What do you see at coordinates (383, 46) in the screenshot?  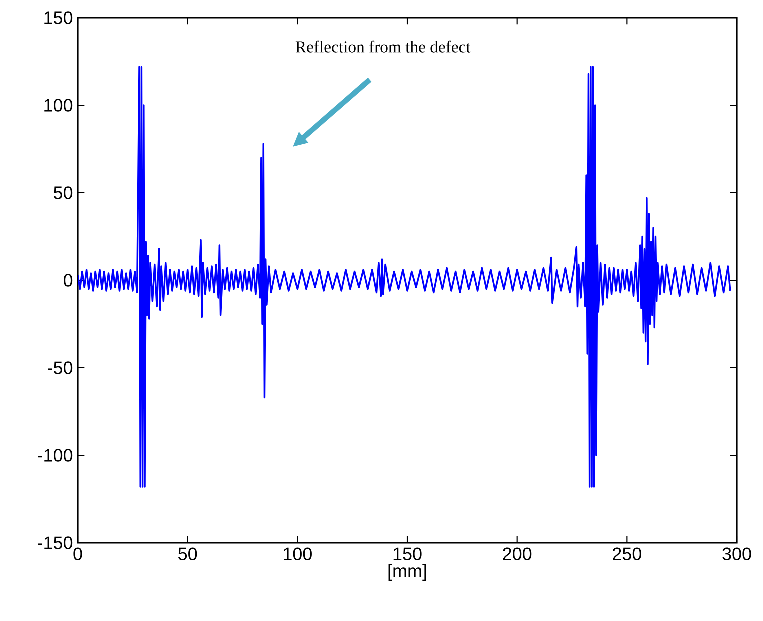 I see `annotation: Reflection from the defect` at bounding box center [383, 46].